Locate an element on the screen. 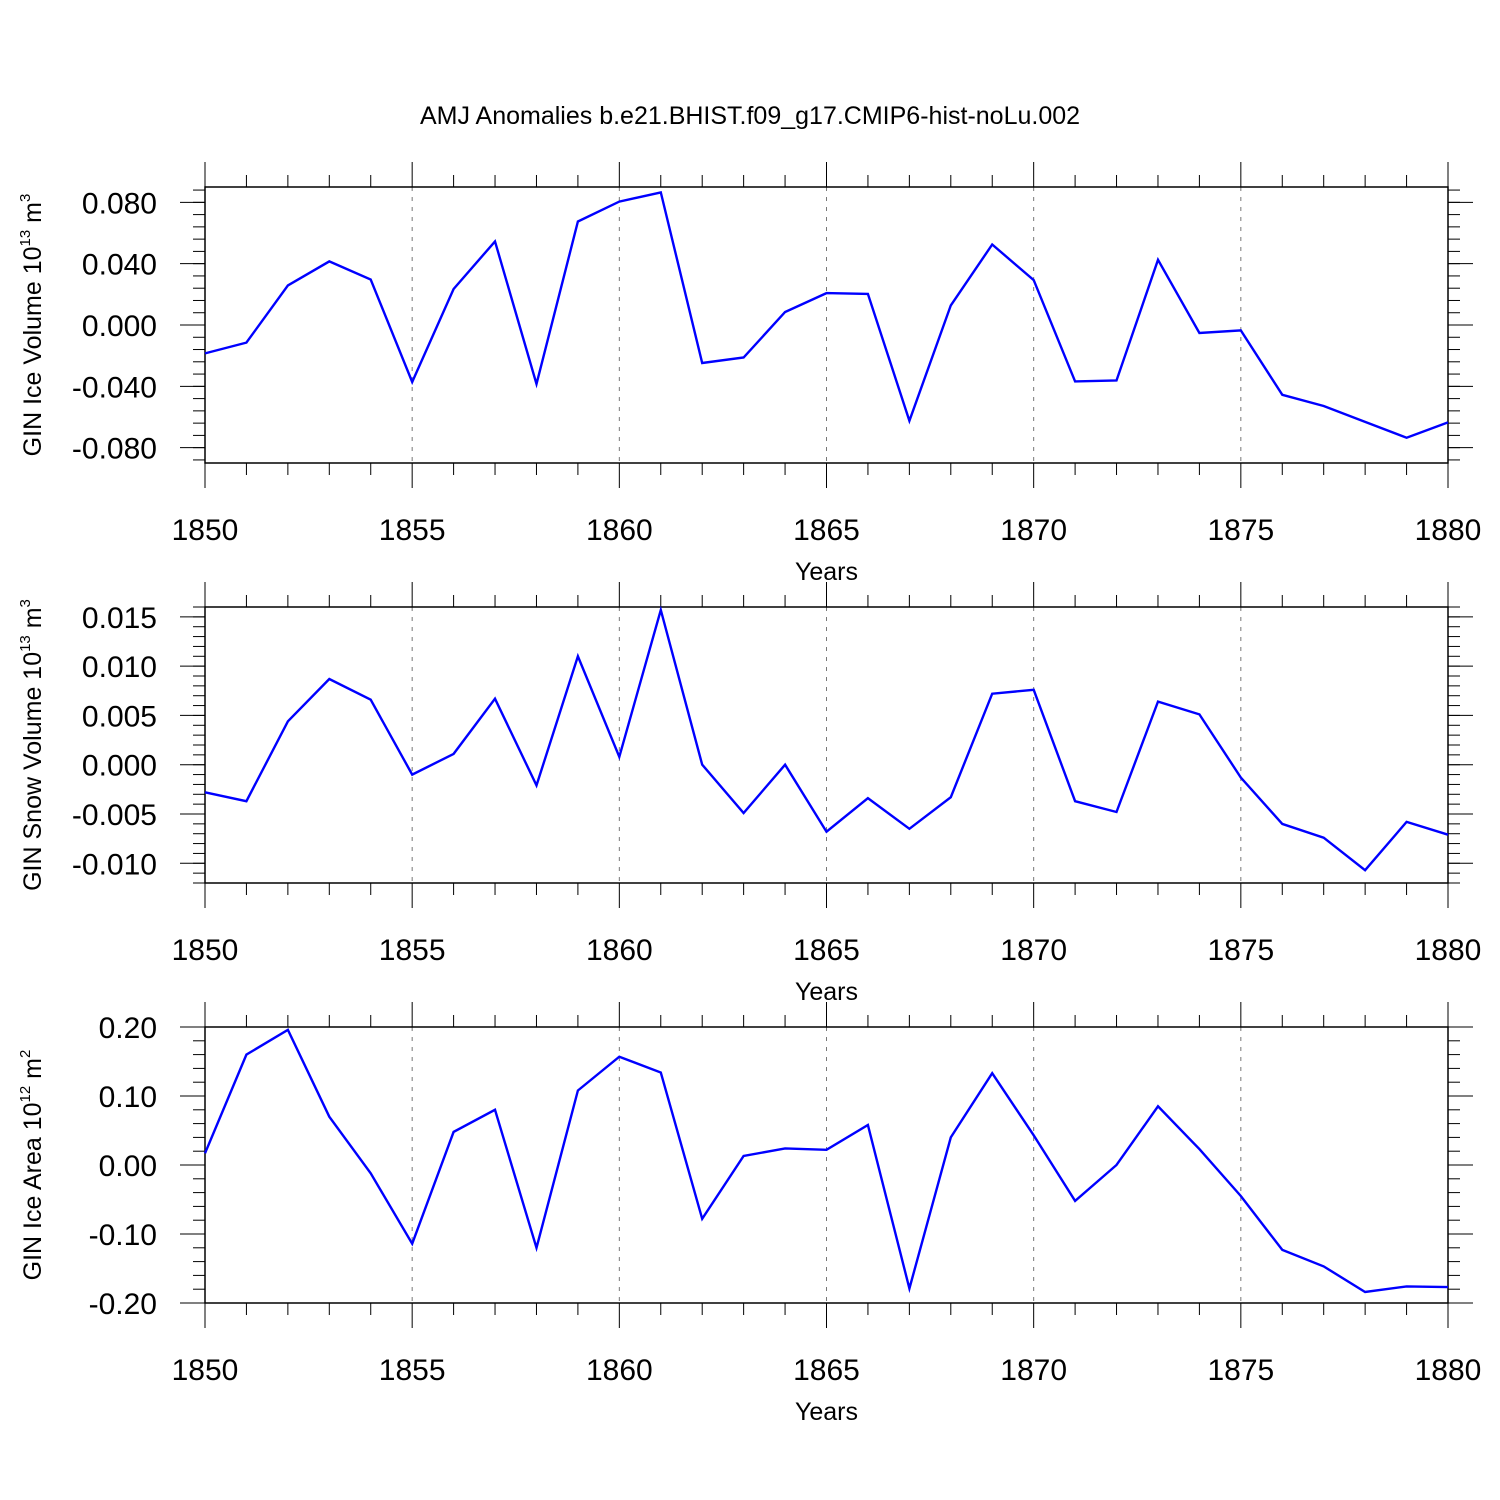 The image size is (1500, 1500). y-tick-label: 0.015 is located at coordinates (119, 618).